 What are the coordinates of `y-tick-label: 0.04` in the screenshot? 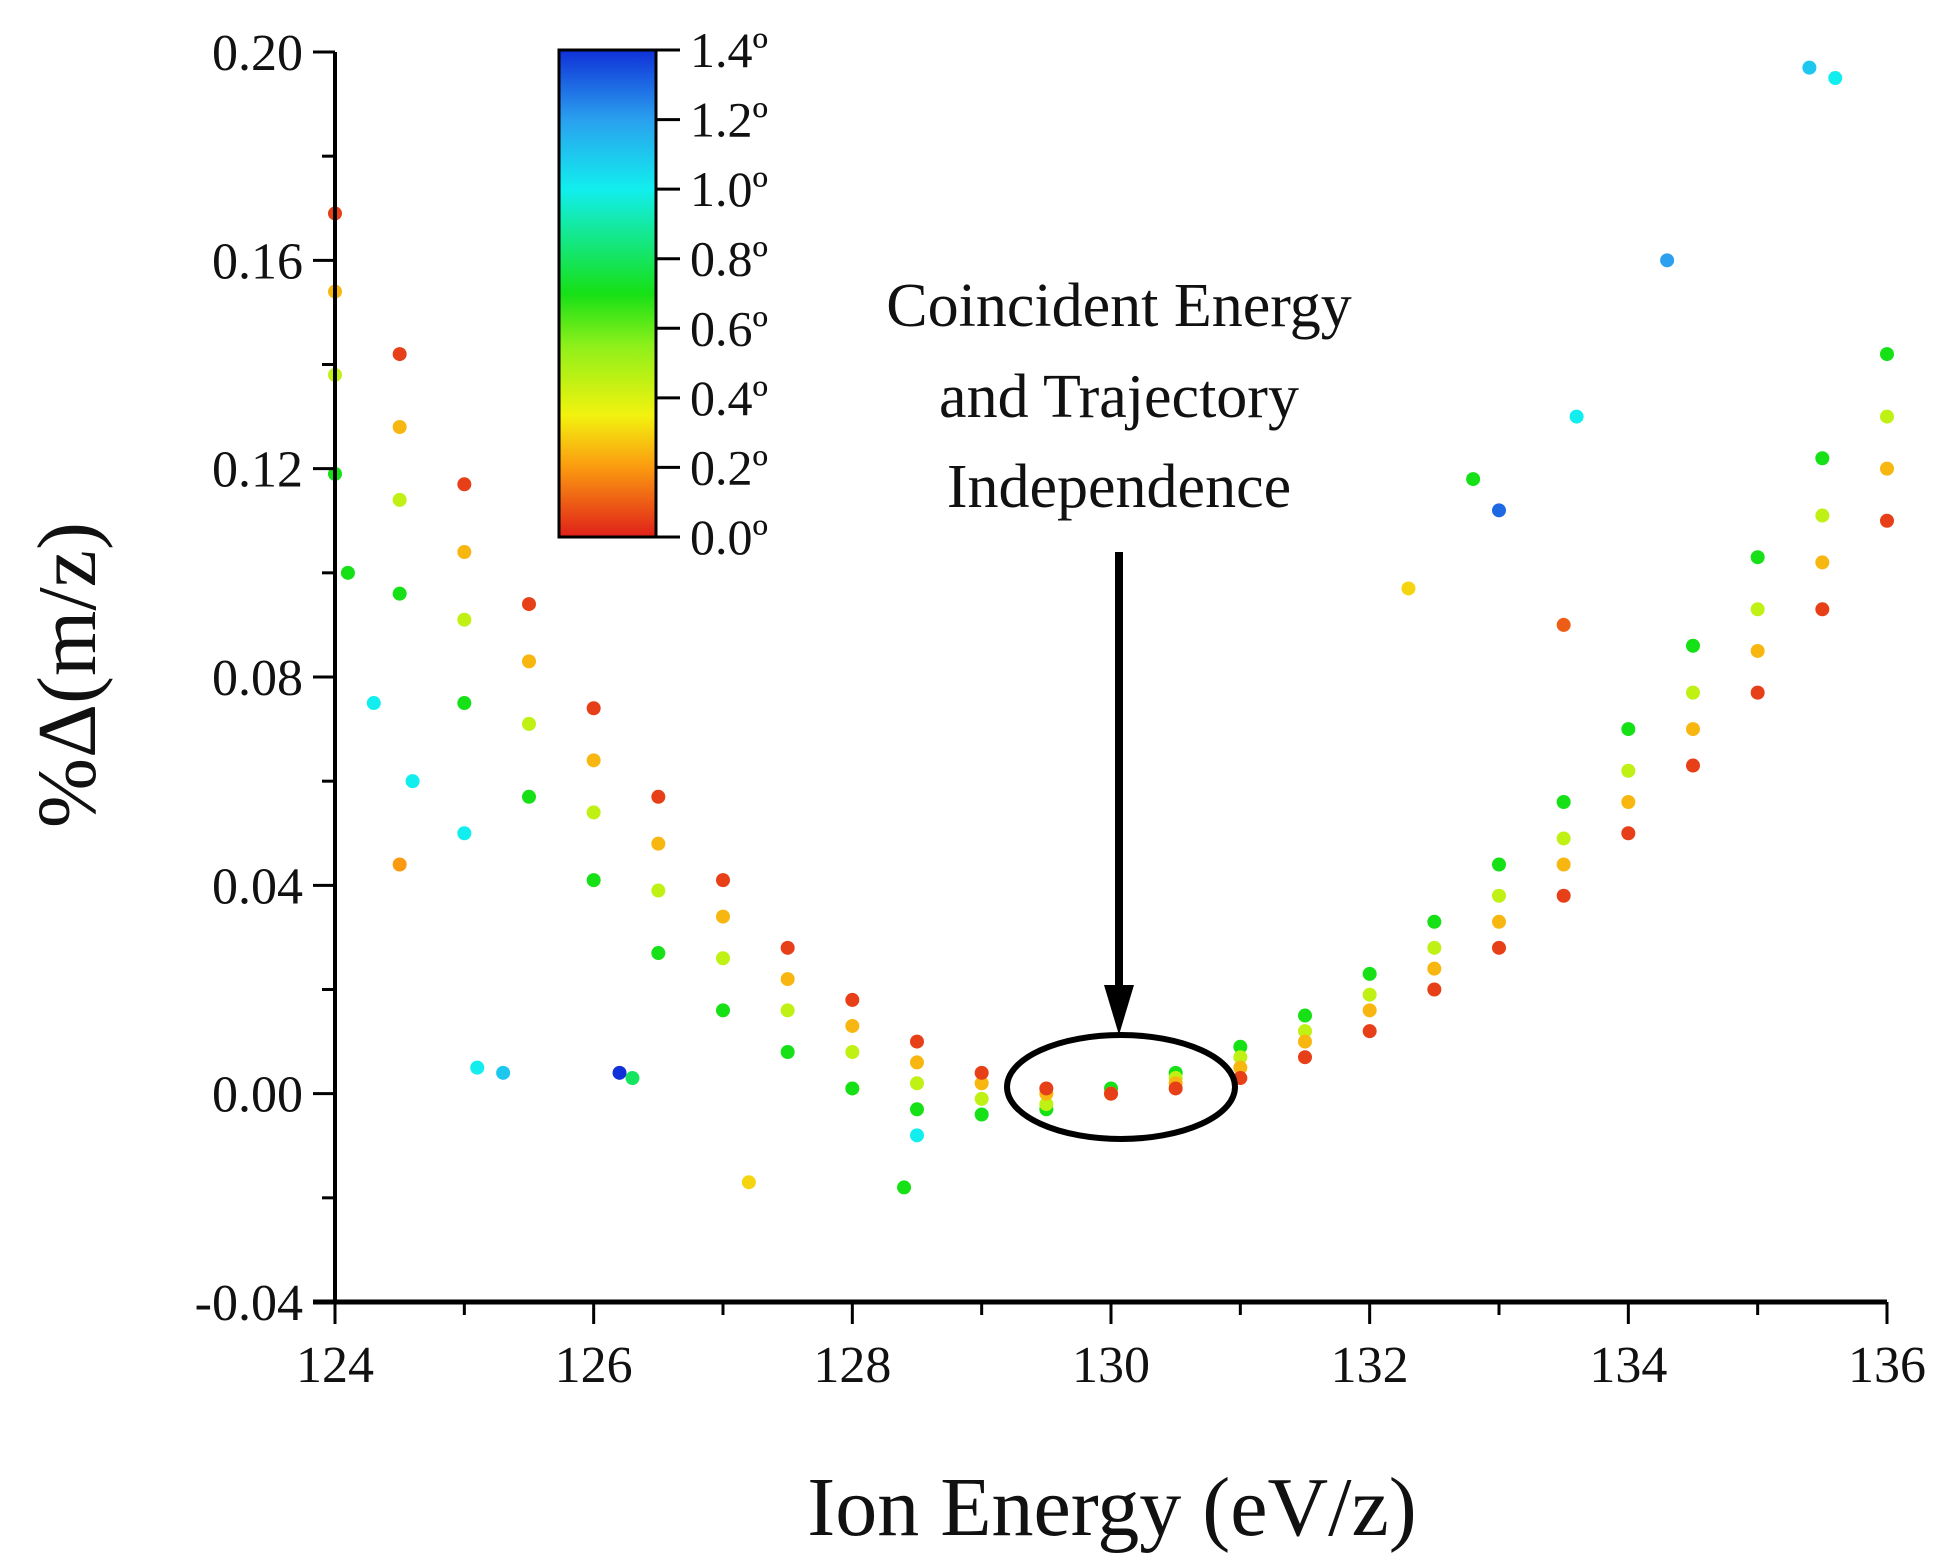 It's located at (257, 886).